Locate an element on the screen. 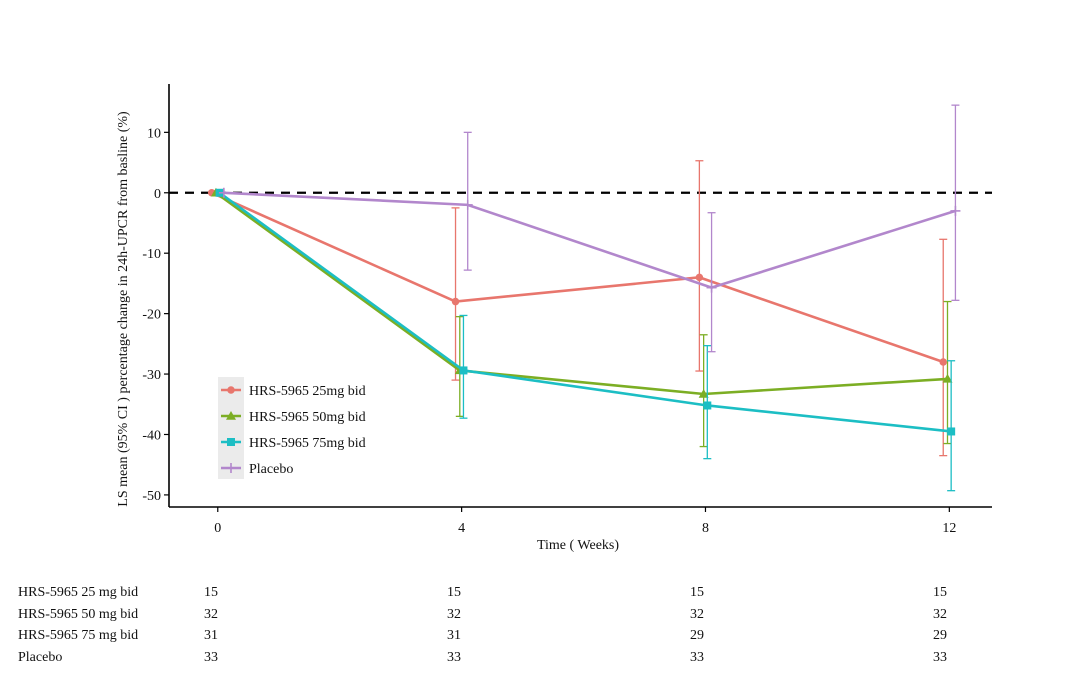 This screenshot has width=1080, height=675. legend-item: HRS-5965 25mg bid is located at coordinates (293, 391).